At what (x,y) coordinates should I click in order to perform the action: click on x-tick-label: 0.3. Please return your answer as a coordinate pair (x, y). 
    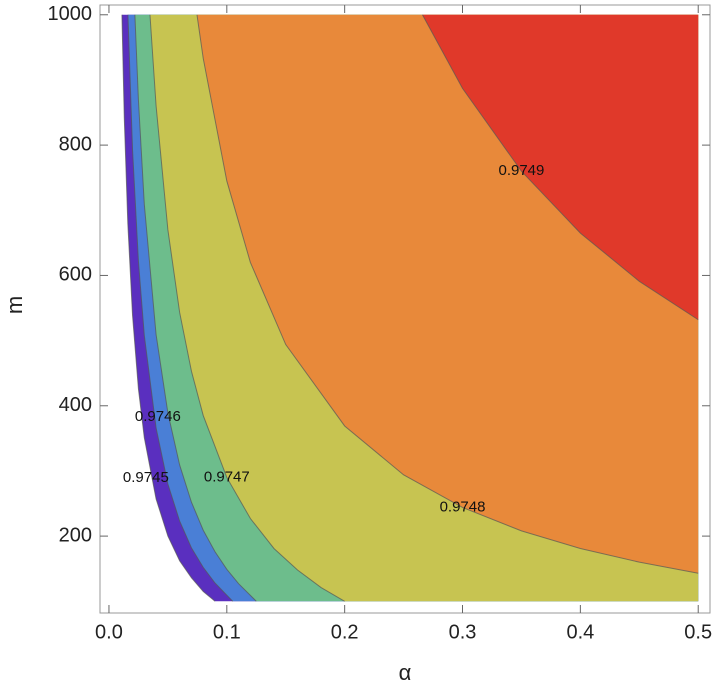
    Looking at the image, I should click on (463, 632).